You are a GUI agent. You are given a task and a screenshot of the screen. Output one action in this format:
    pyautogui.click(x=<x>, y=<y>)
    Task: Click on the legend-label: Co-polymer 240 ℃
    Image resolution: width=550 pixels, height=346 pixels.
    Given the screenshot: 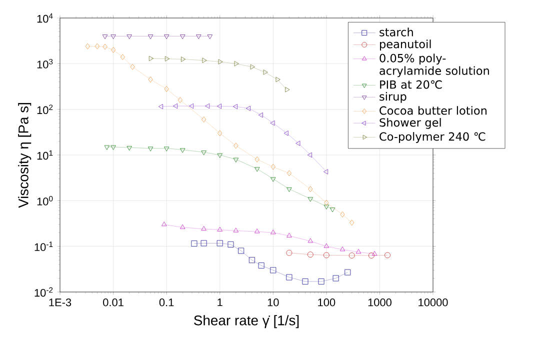 What is the action you would take?
    pyautogui.click(x=433, y=137)
    